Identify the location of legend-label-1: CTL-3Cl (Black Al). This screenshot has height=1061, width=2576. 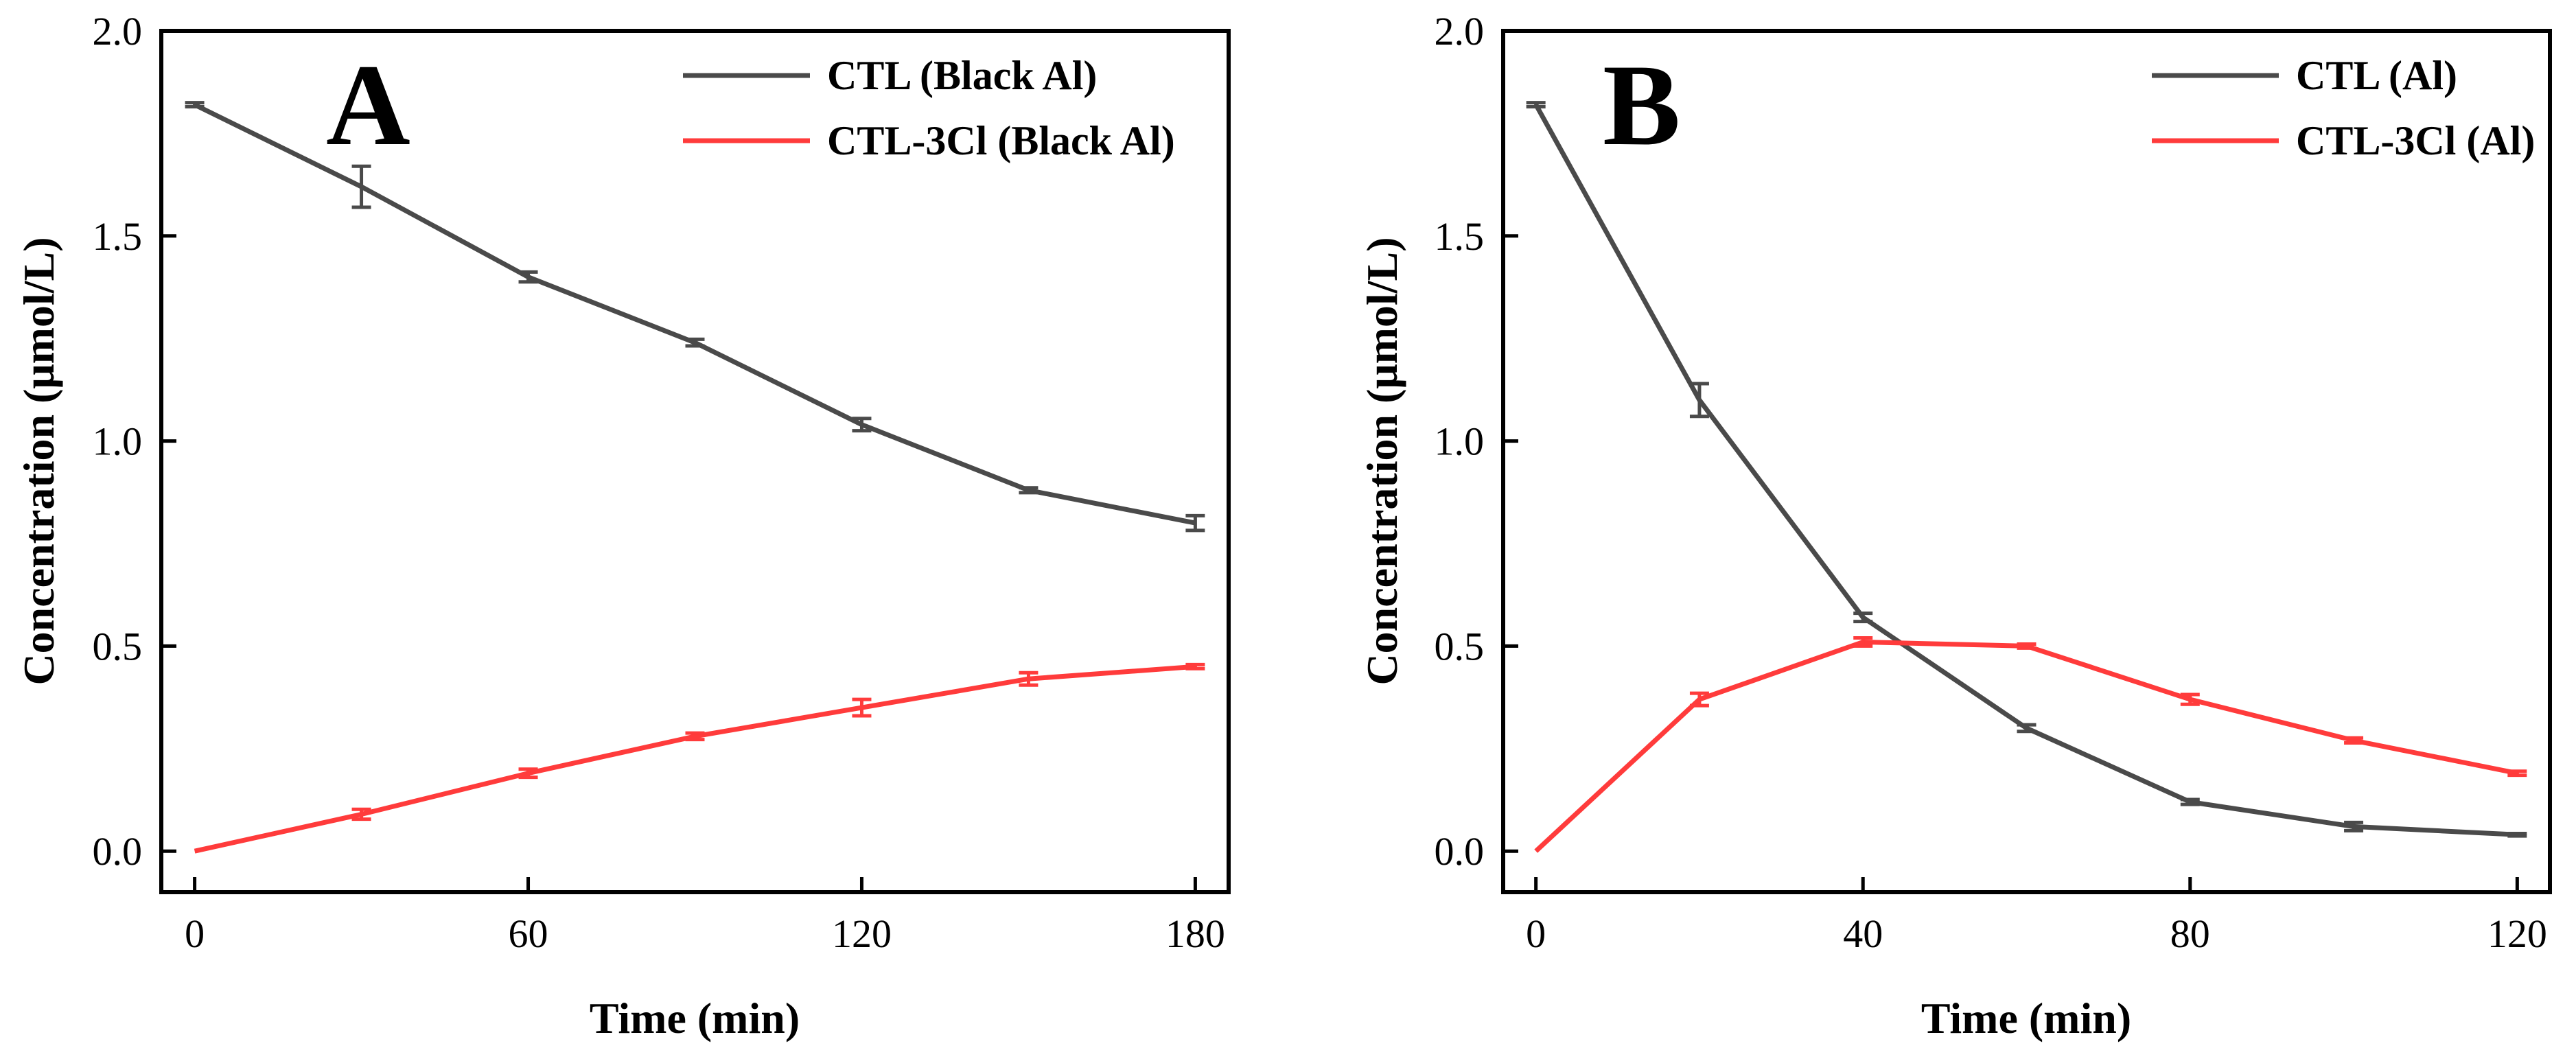
(1001, 140).